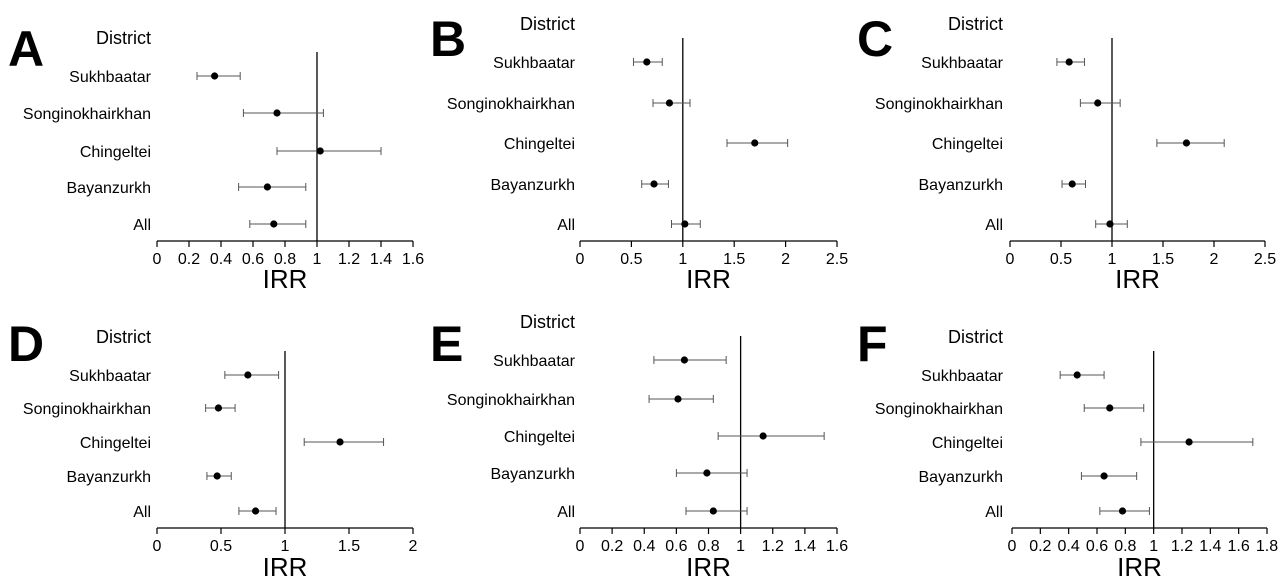  What do you see at coordinates (26, 49) in the screenshot?
I see `panel-letter: A` at bounding box center [26, 49].